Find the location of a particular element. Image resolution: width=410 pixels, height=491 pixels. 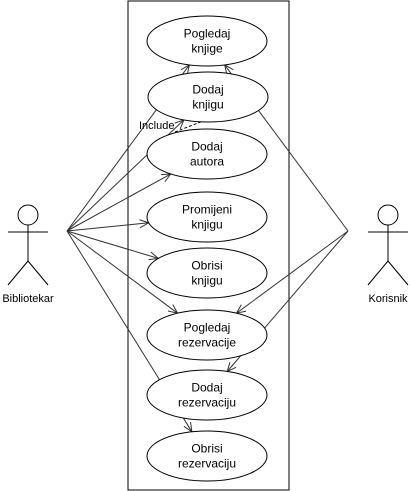

include-label: Include is located at coordinates (156, 126).